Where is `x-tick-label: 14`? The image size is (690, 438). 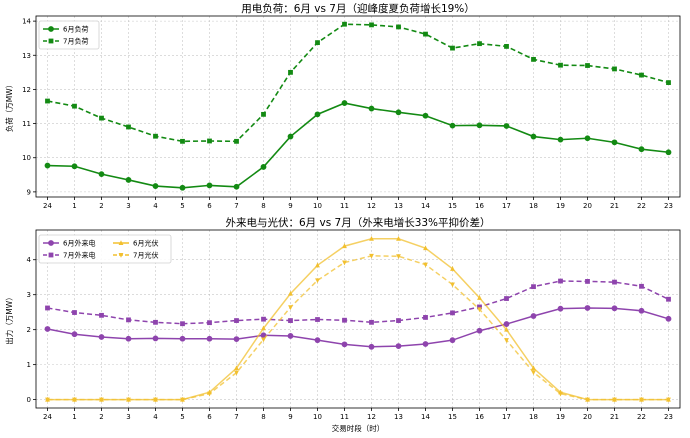 x-tick-label: 14 is located at coordinates (425, 206).